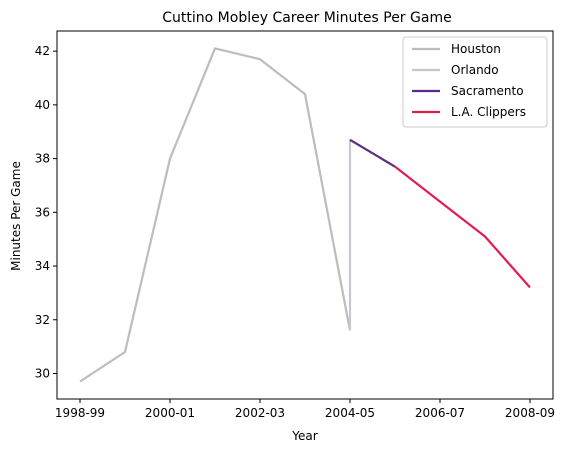 Image resolution: width=569 pixels, height=453 pixels. What do you see at coordinates (475, 70) in the screenshot?
I see `legend-label: Orlando` at bounding box center [475, 70].